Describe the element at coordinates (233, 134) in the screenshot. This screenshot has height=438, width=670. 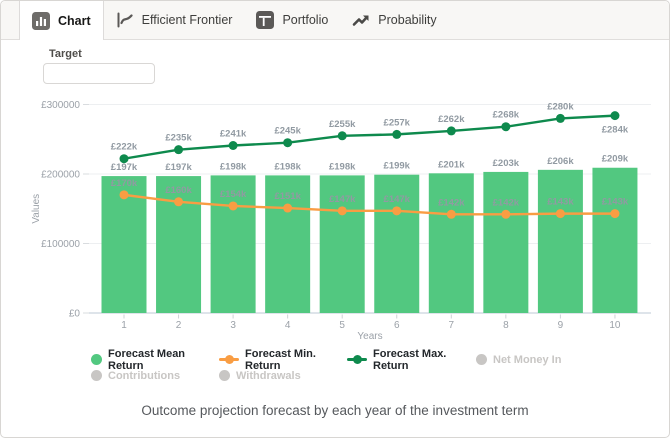
I see `point-value-label: £241k` at that location.